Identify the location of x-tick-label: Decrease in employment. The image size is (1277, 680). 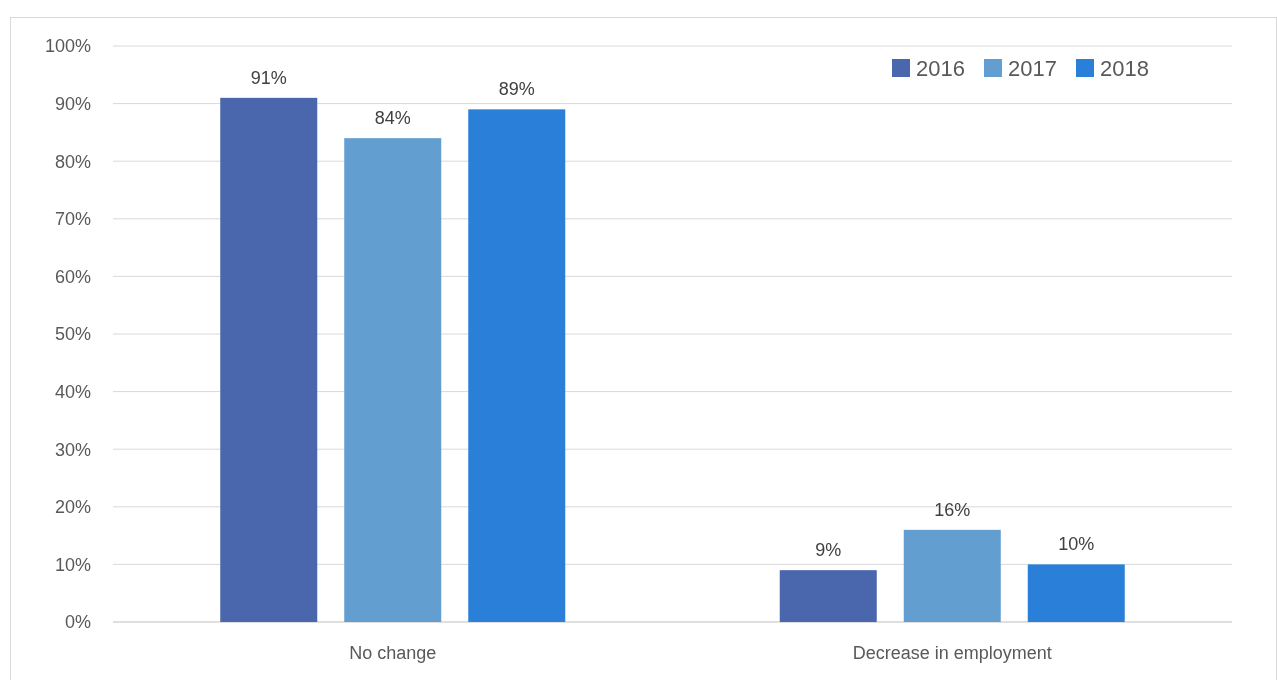
(952, 653).